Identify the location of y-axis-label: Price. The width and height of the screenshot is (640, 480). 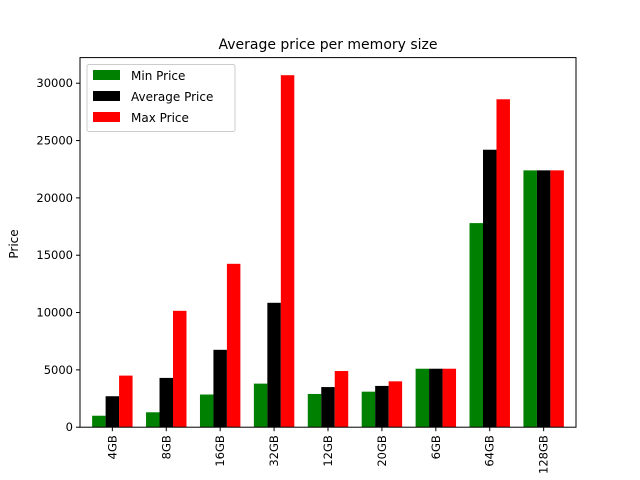
(14, 243).